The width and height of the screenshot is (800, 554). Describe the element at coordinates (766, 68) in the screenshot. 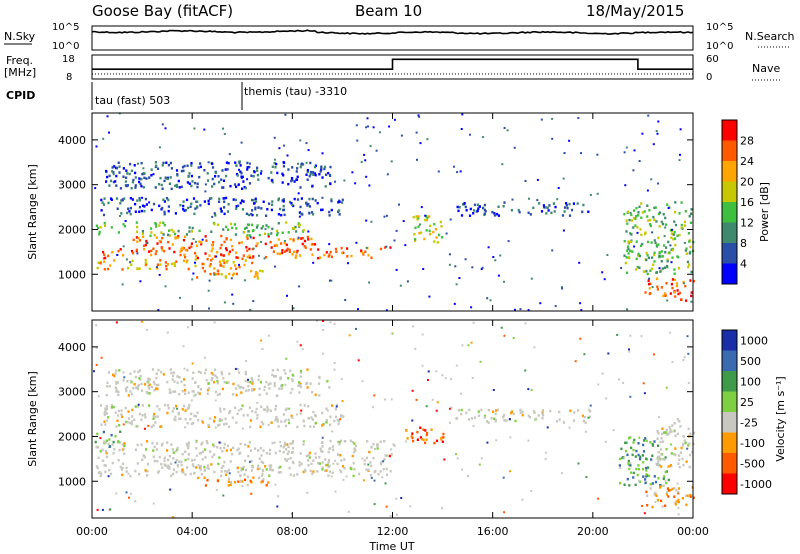

I see `nave-label: Nave` at that location.